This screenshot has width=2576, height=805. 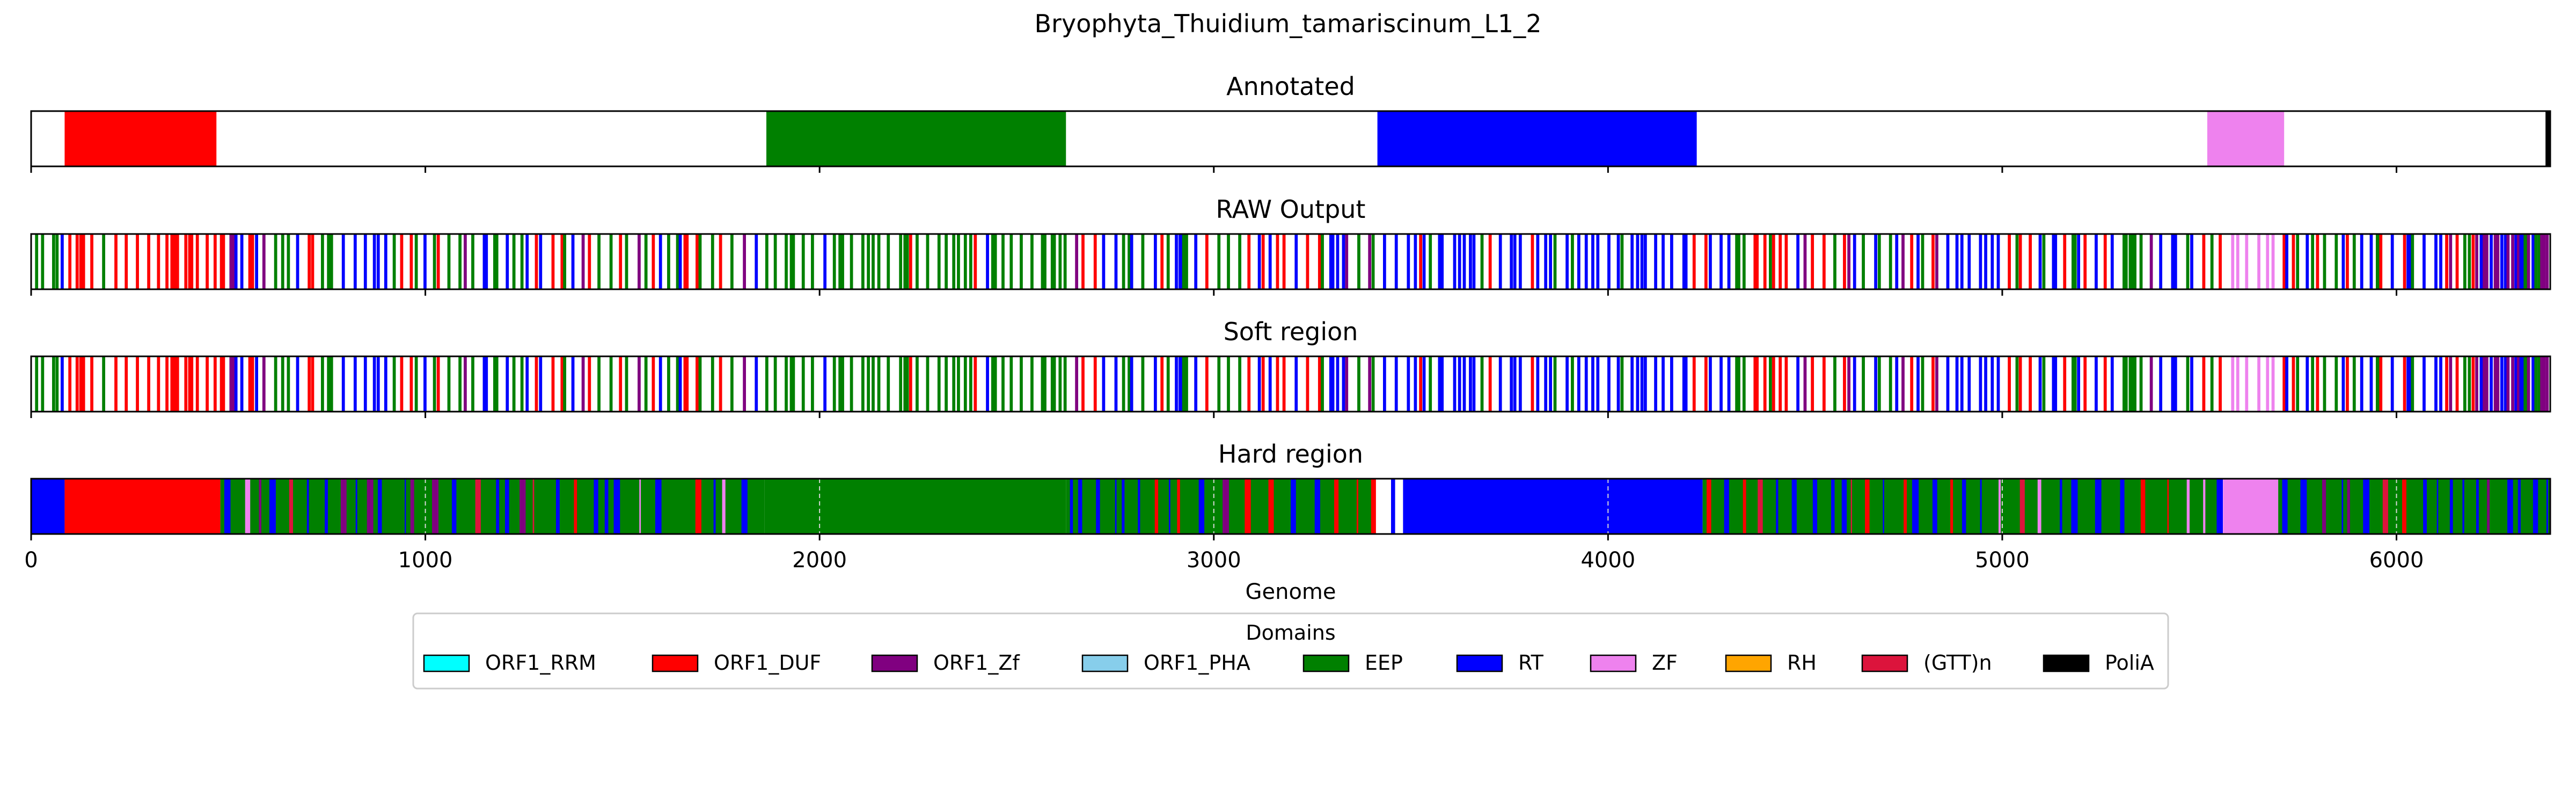 What do you see at coordinates (976, 663) in the screenshot?
I see `legend-label: ORF1_Zf` at bounding box center [976, 663].